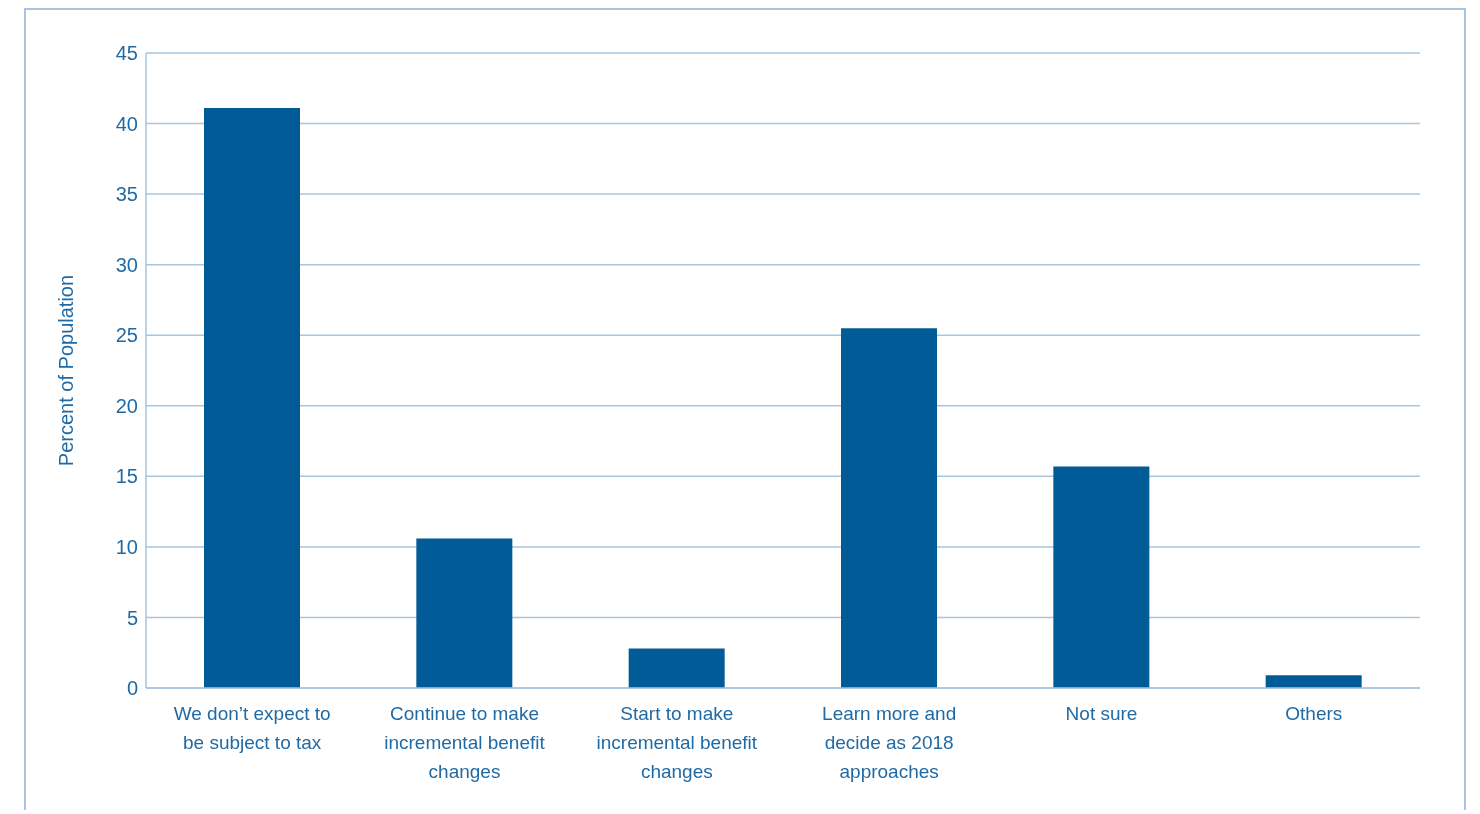 Image resolution: width=1480 pixels, height=814 pixels. Describe the element at coordinates (465, 742) in the screenshot. I see `x-tick-label: Continue to make incremental benefit changes` at that location.